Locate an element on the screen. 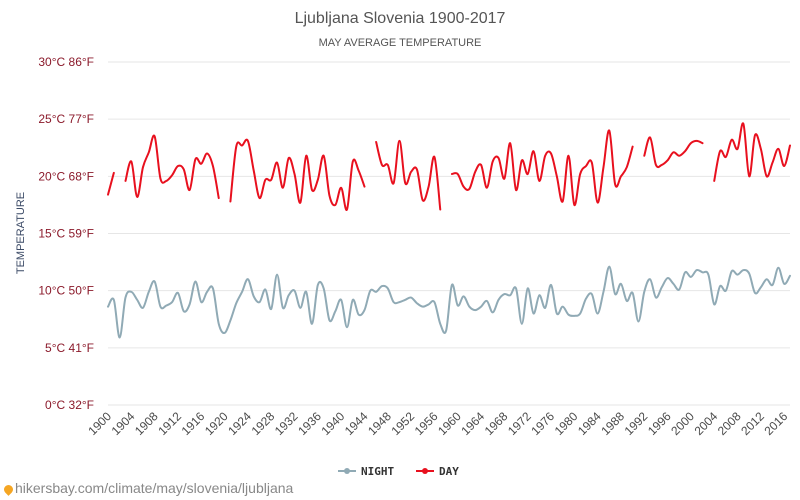 This screenshot has width=800, height=500. location-pin-icon is located at coordinates (8, 489).